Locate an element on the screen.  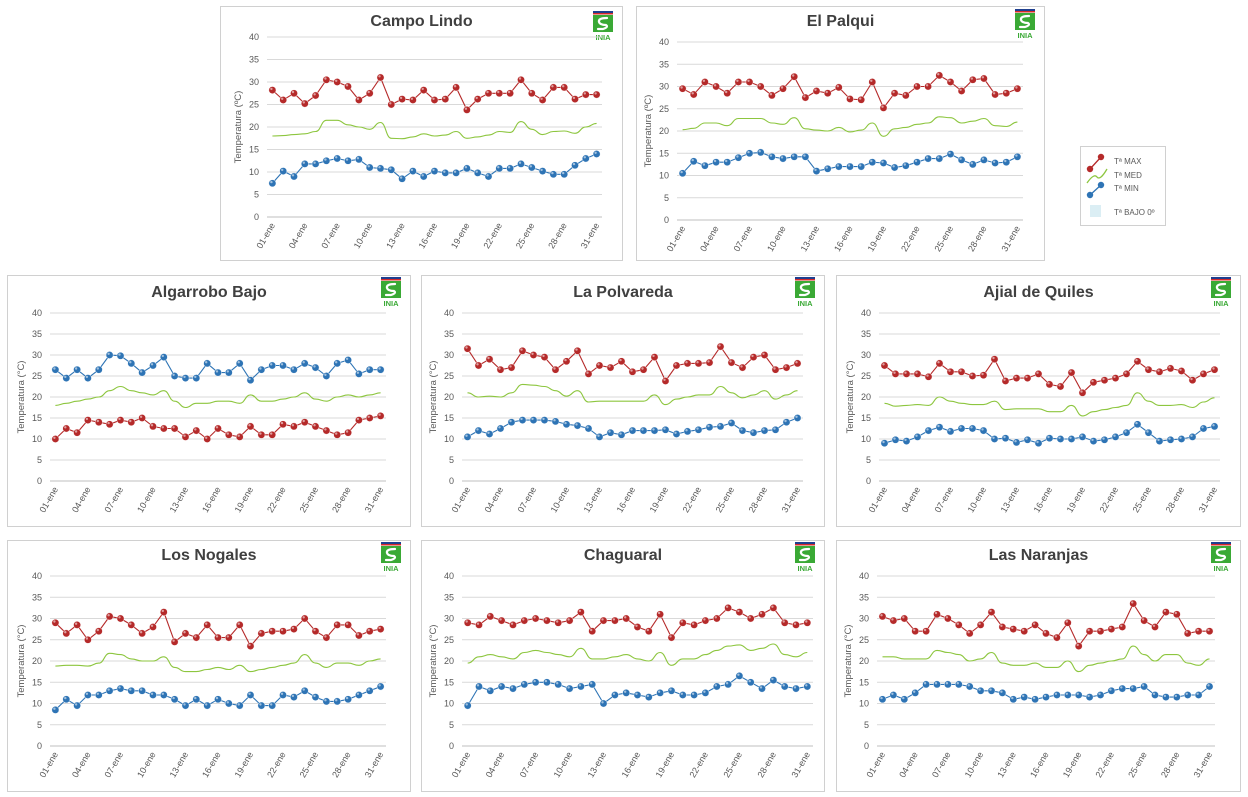
y-tick-label: 35 is located at coordinates (37, 597).